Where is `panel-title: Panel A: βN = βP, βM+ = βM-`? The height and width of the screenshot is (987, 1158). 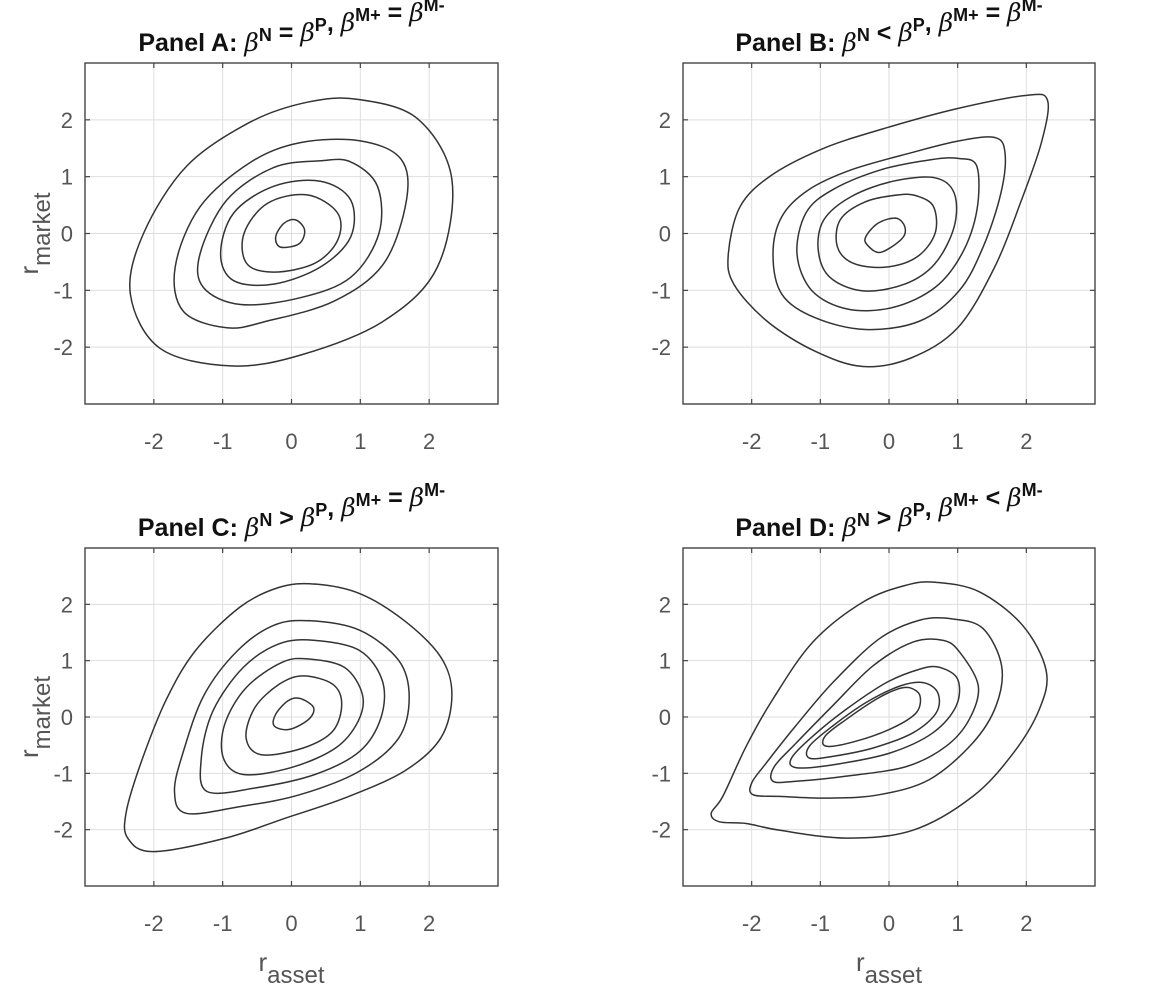
panel-title: Panel A: βN = βP, βM+ = βM- is located at coordinates (291, 28).